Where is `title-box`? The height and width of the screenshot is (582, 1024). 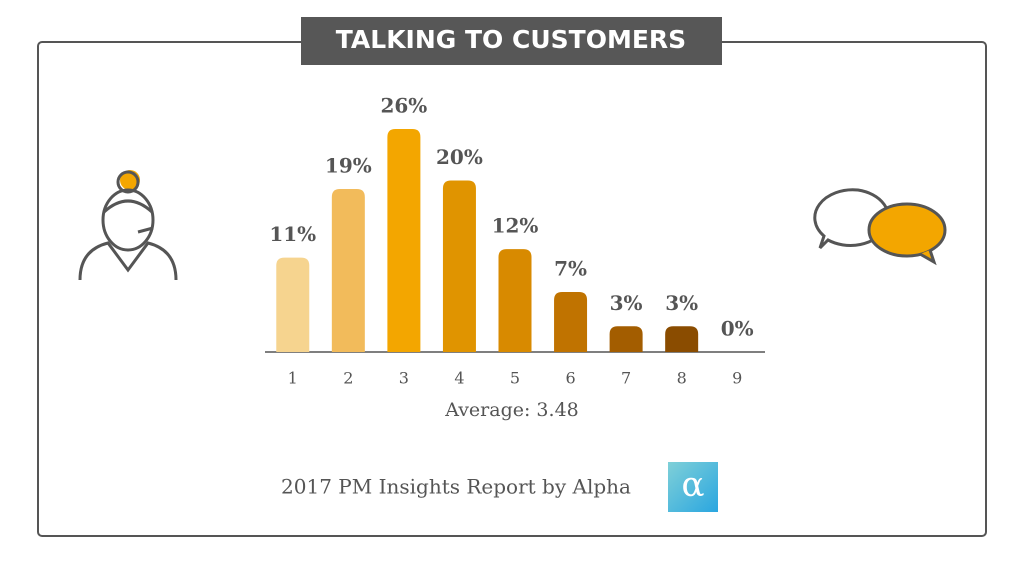
title-box is located at coordinates (511, 41).